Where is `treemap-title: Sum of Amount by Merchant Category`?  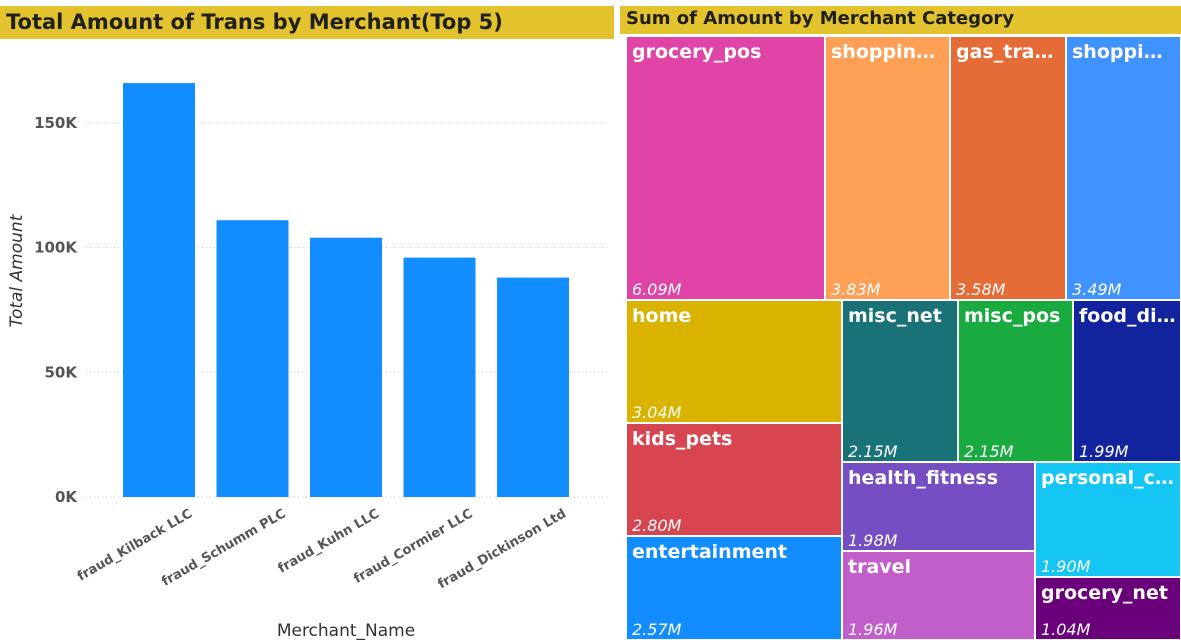 treemap-title: Sum of Amount by Merchant Category is located at coordinates (900, 20).